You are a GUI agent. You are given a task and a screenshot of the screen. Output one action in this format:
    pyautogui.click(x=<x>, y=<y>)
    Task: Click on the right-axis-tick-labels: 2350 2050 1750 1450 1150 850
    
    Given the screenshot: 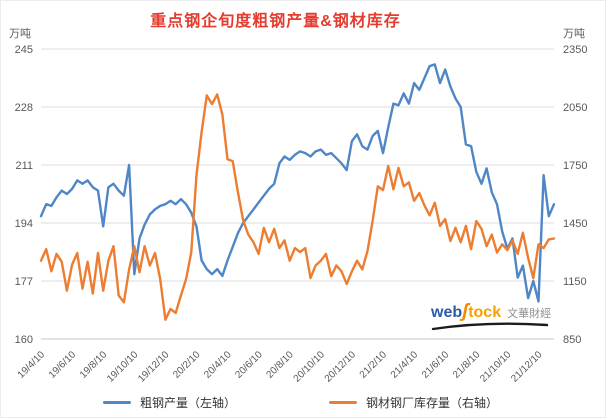 What is the action you would take?
    pyautogui.click(x=575, y=195)
    